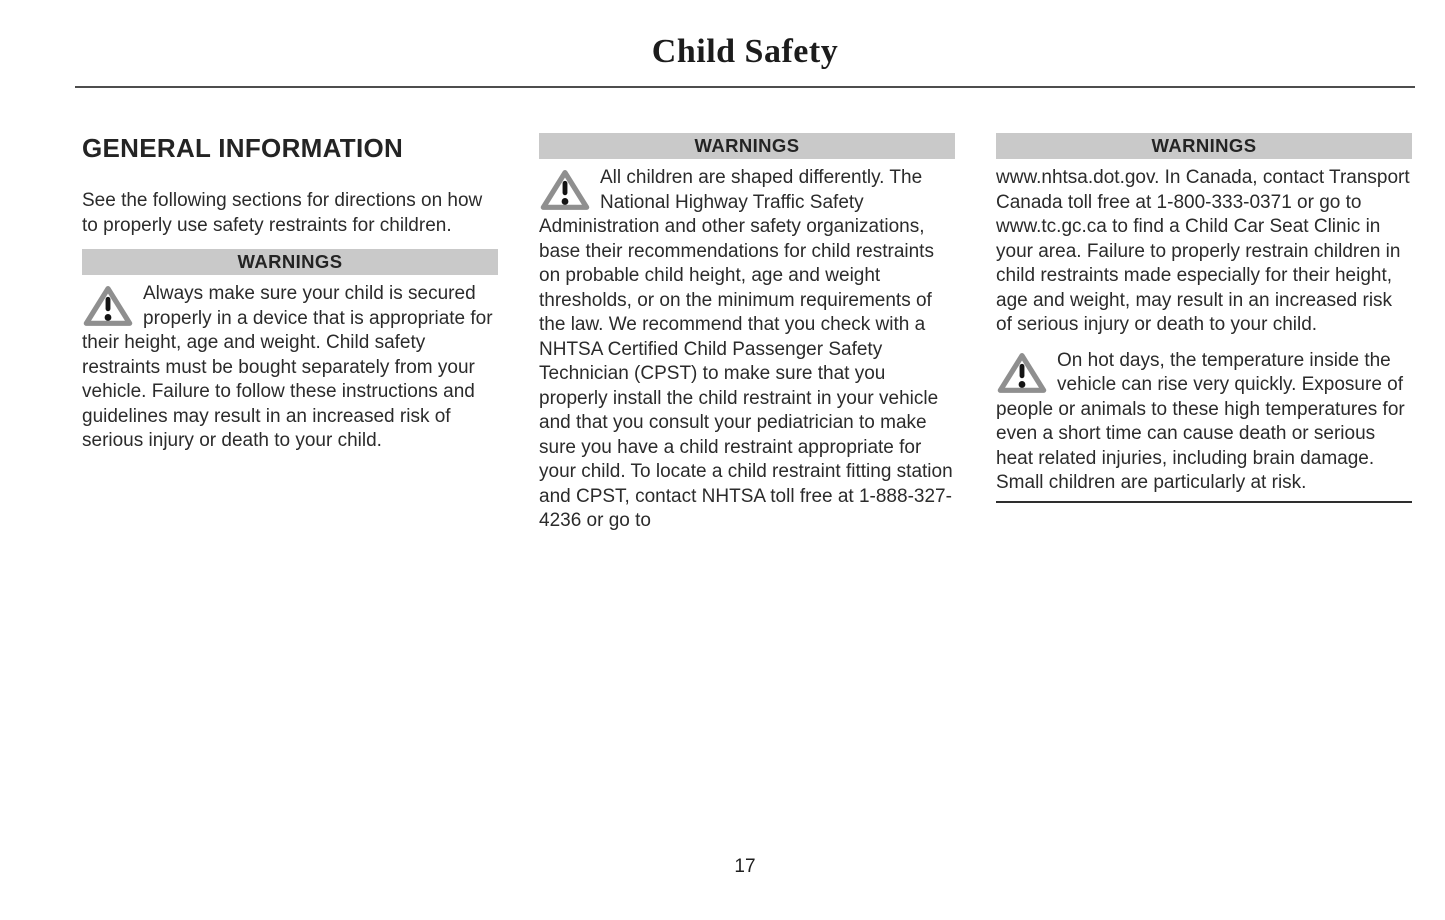  What do you see at coordinates (745, 87) in the screenshot?
I see `title-divider` at bounding box center [745, 87].